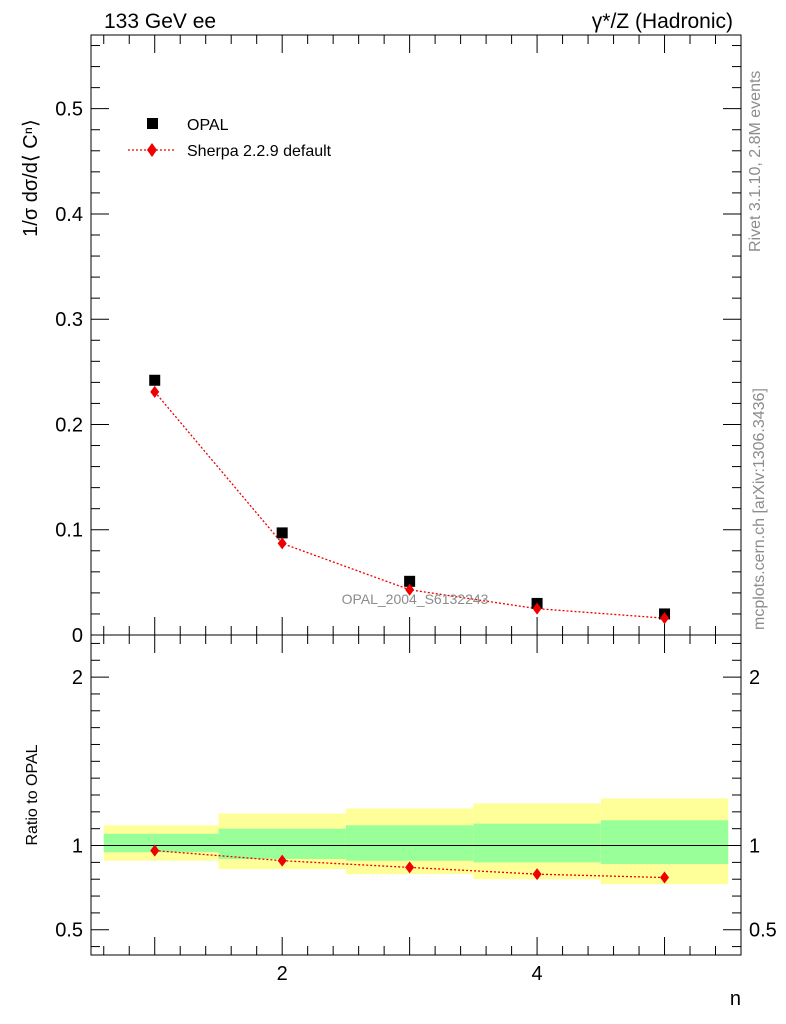  What do you see at coordinates (763, 931) in the screenshot?
I see `ratio-y-tick-label-right: 0.5` at bounding box center [763, 931].